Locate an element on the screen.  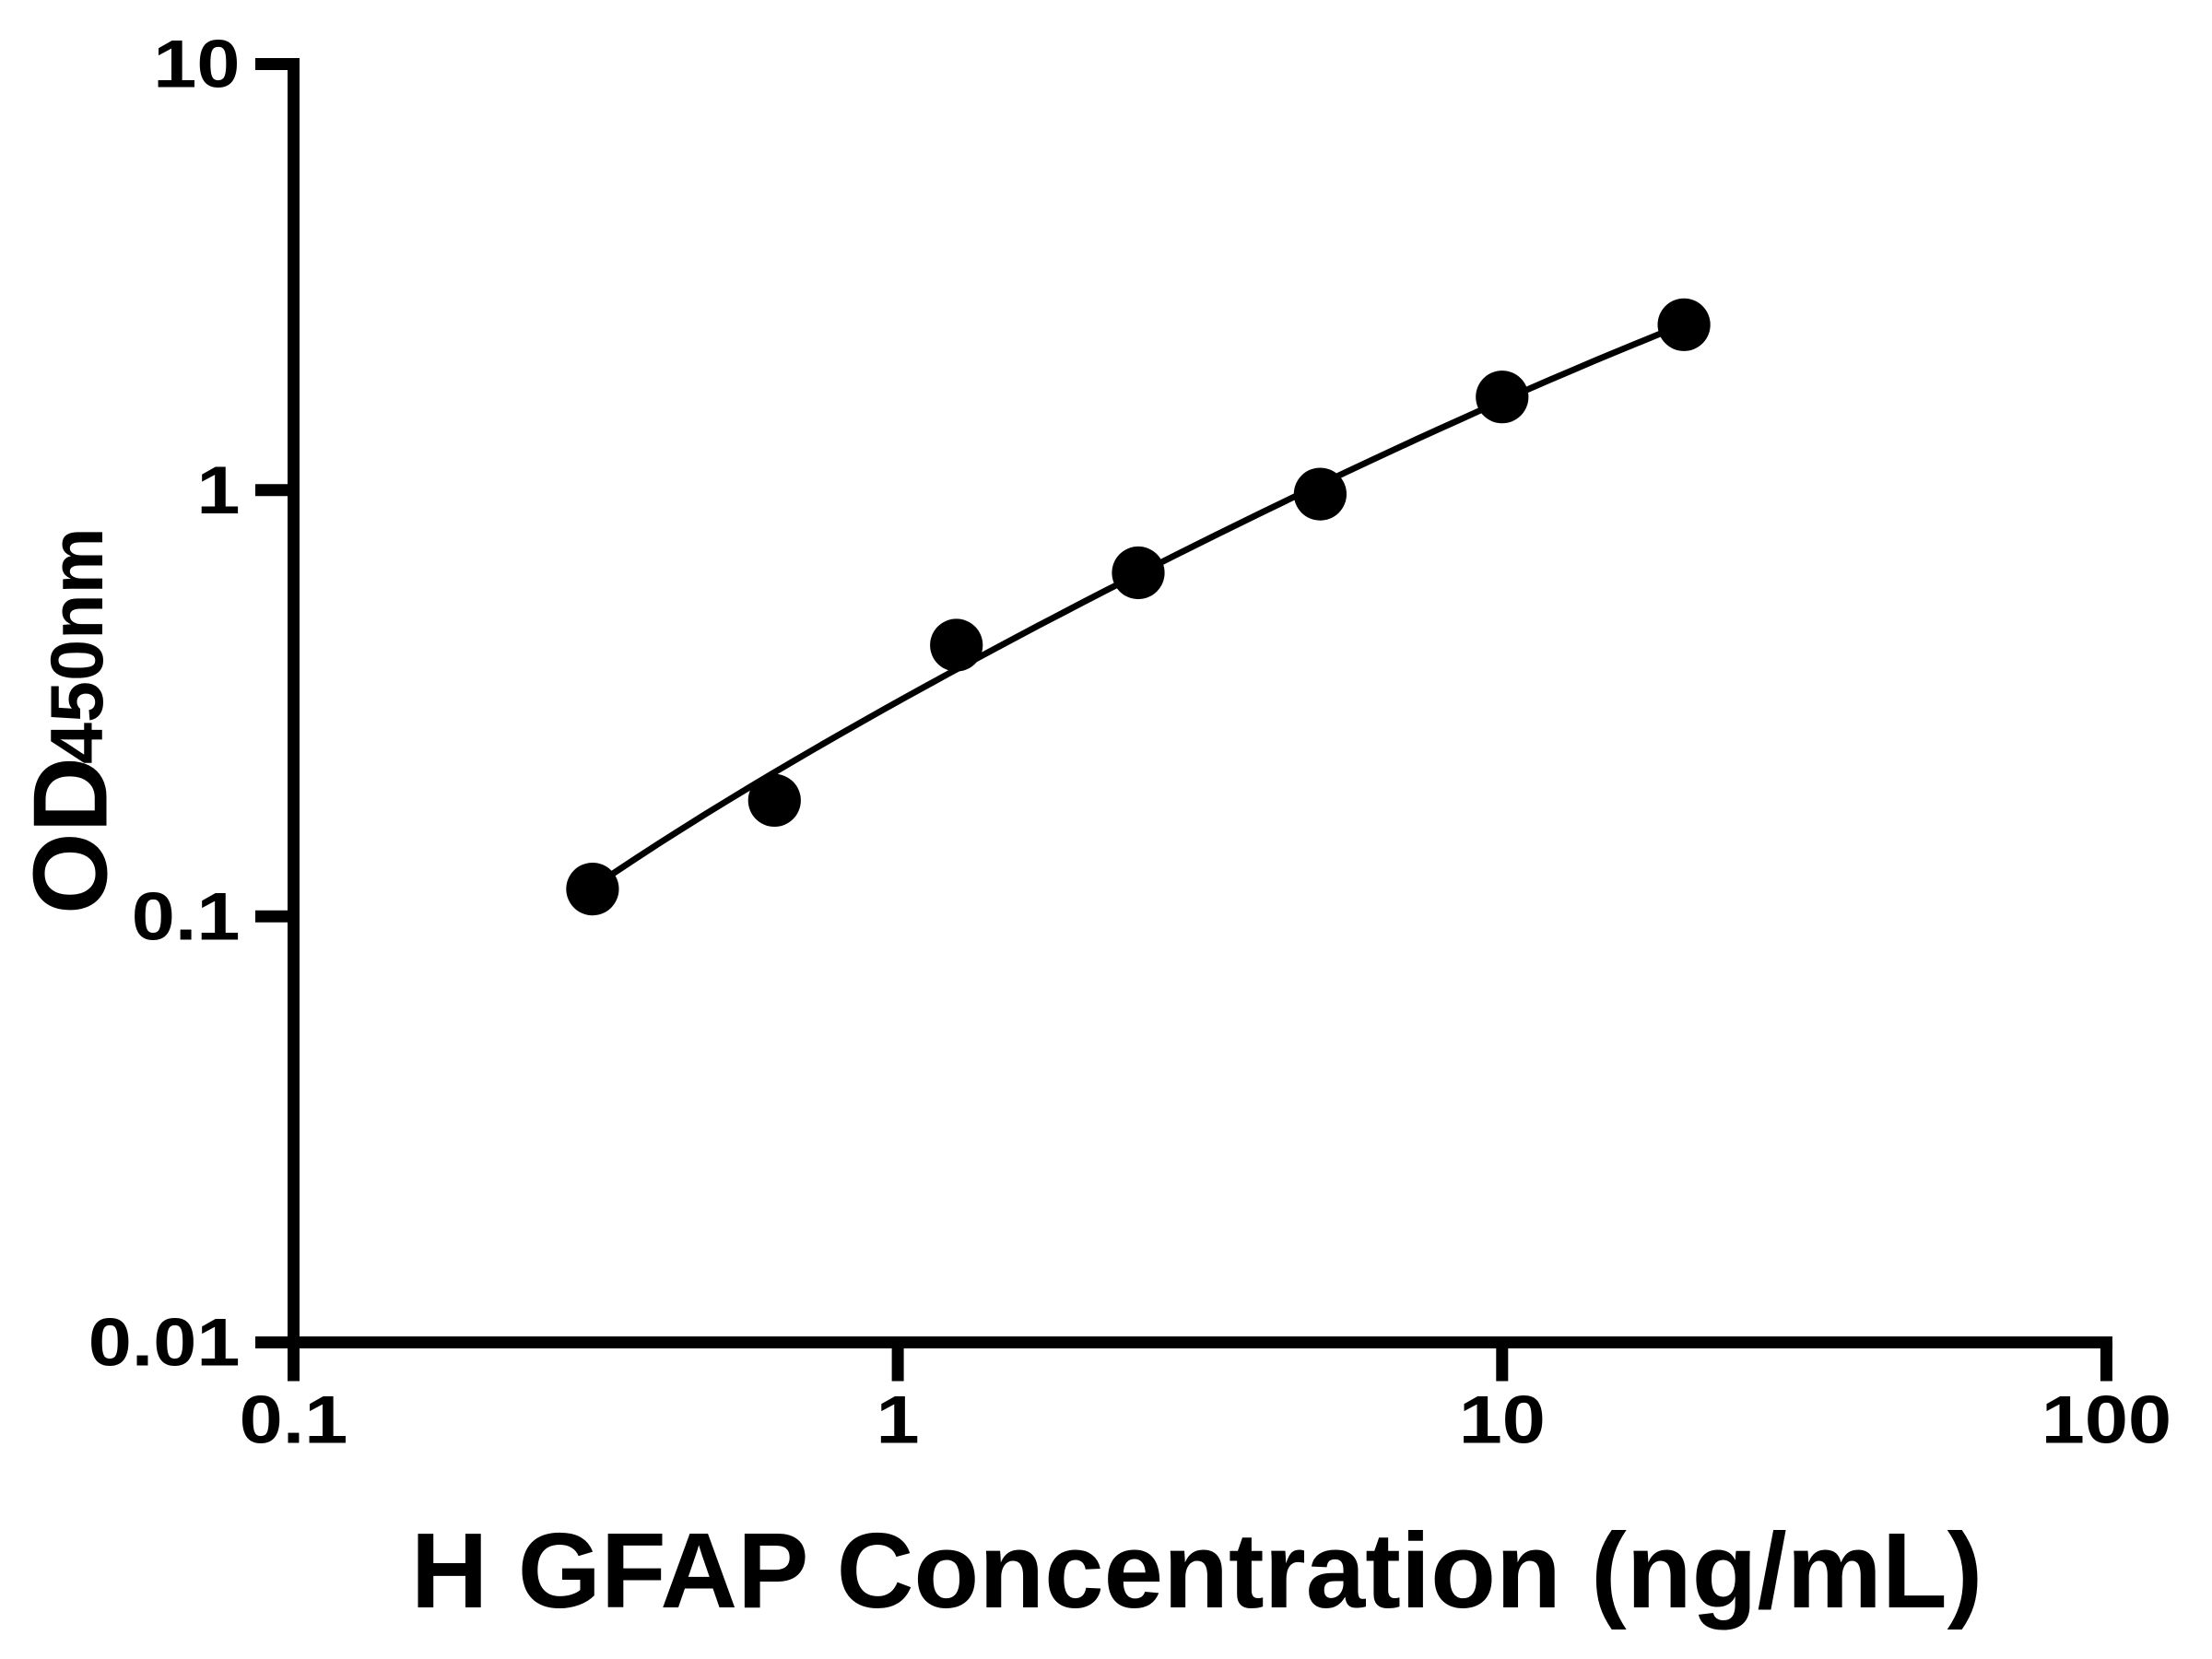
svg-text: H GFAP Concentration (ng/mL) is located at coordinates (1197, 1570).